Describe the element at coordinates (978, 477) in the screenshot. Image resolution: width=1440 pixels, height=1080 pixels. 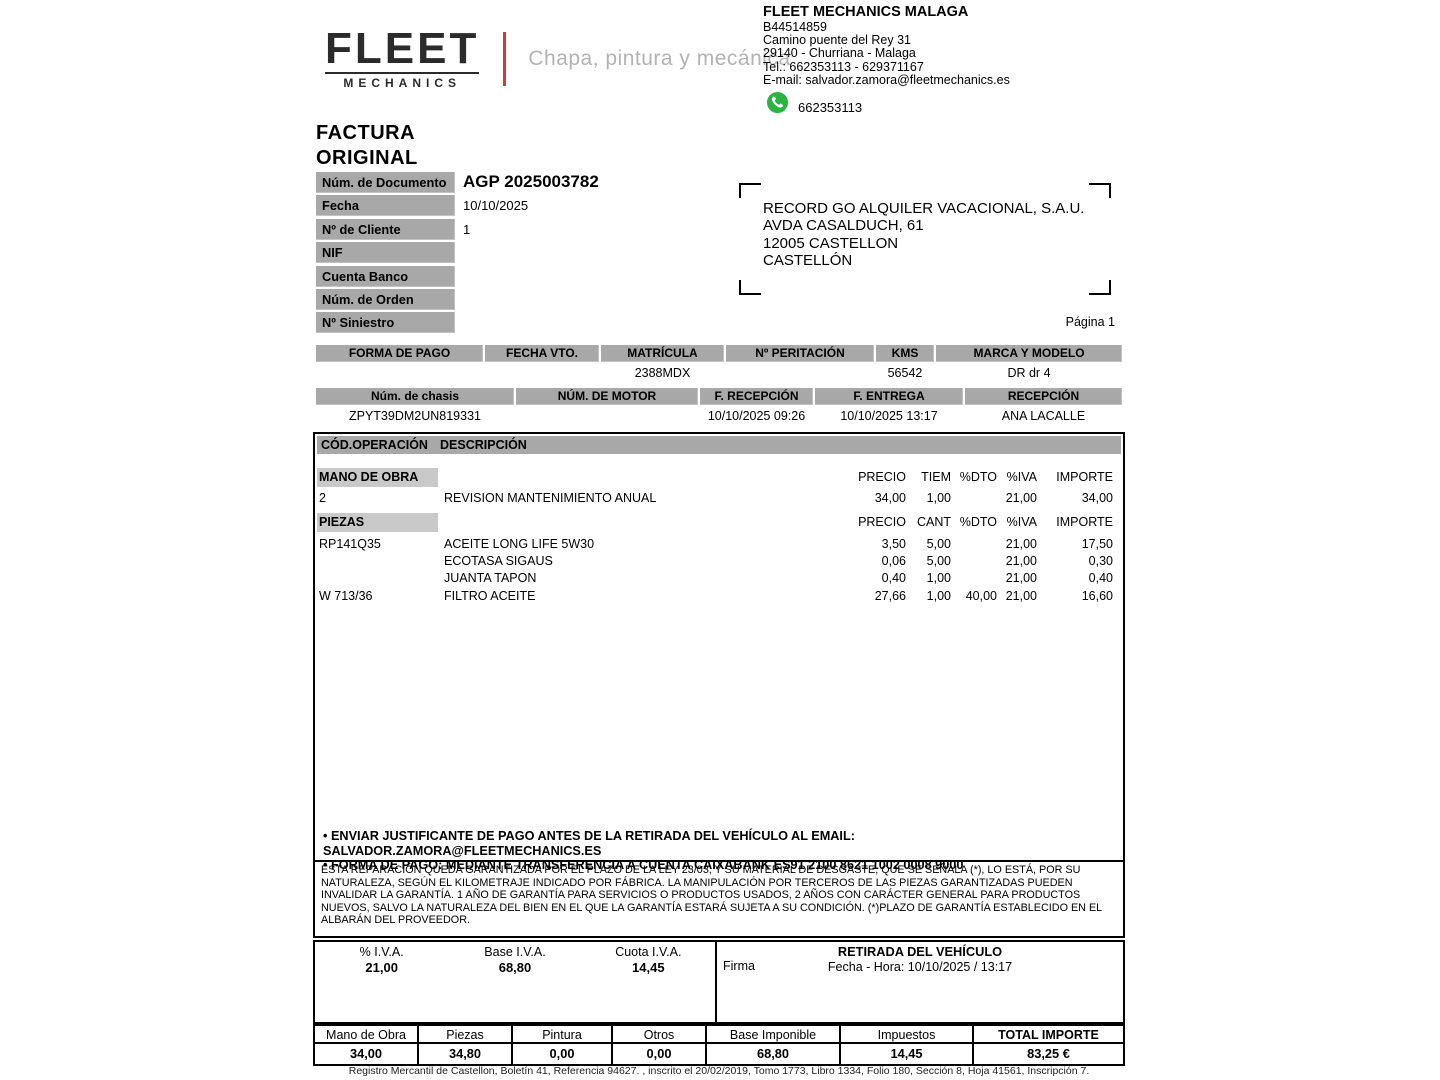
I see `labor-col-dto: %DTO` at that location.